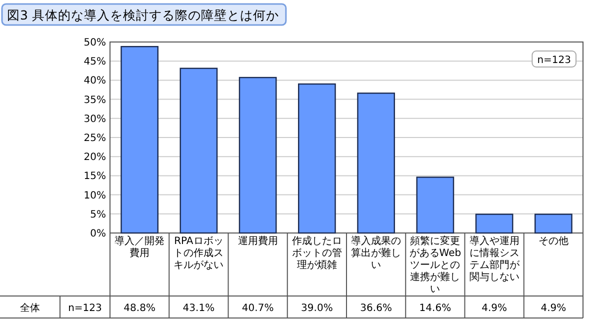 Image resolution: width=590 pixels, height=328 pixels. I want to click on x-tick-label: 運用費用, so click(257, 242).